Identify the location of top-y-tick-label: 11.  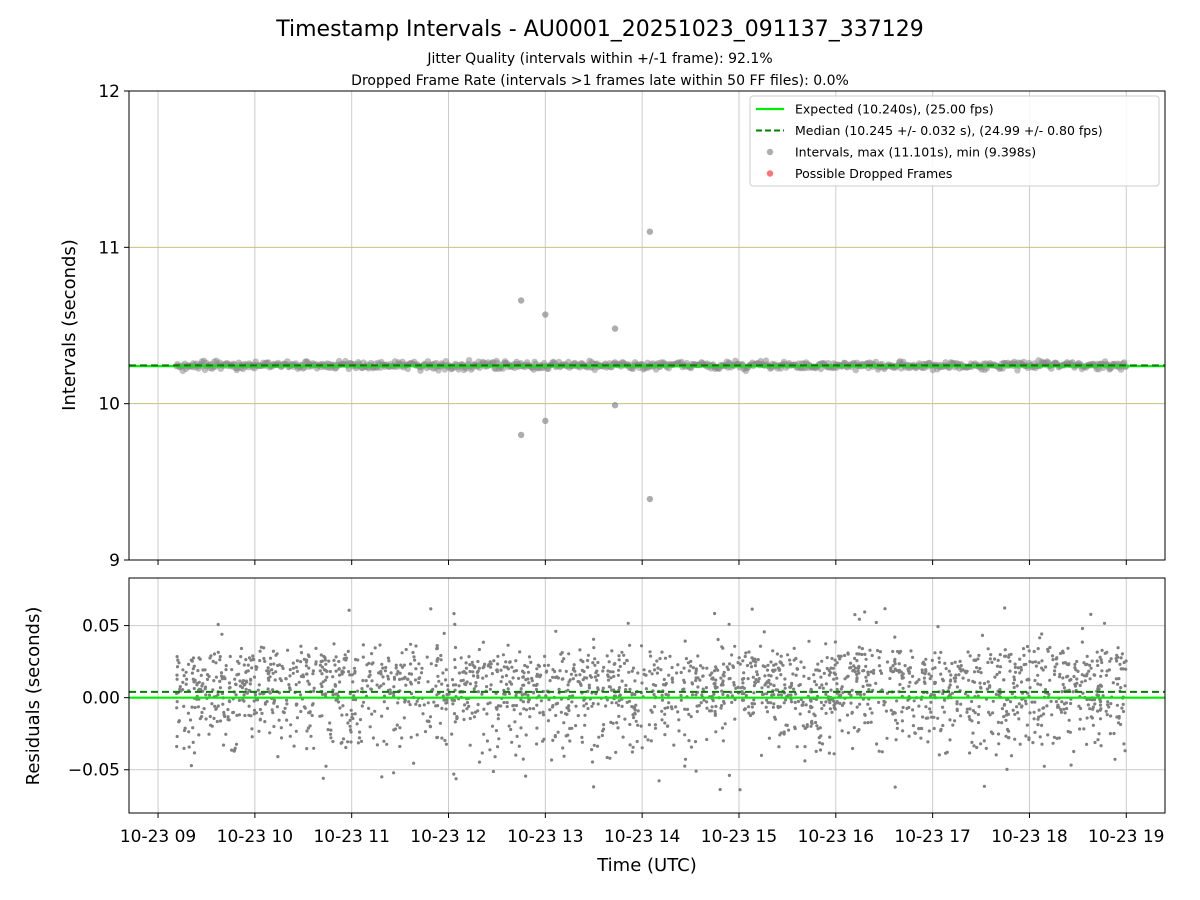
(109, 248).